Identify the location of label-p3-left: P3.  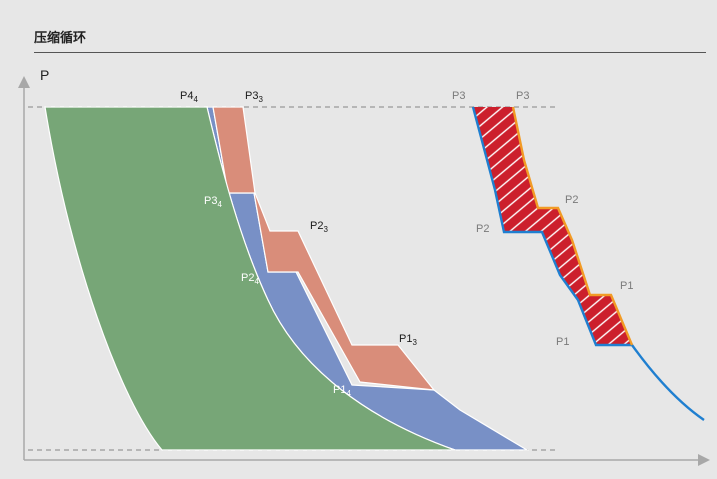
(458, 96).